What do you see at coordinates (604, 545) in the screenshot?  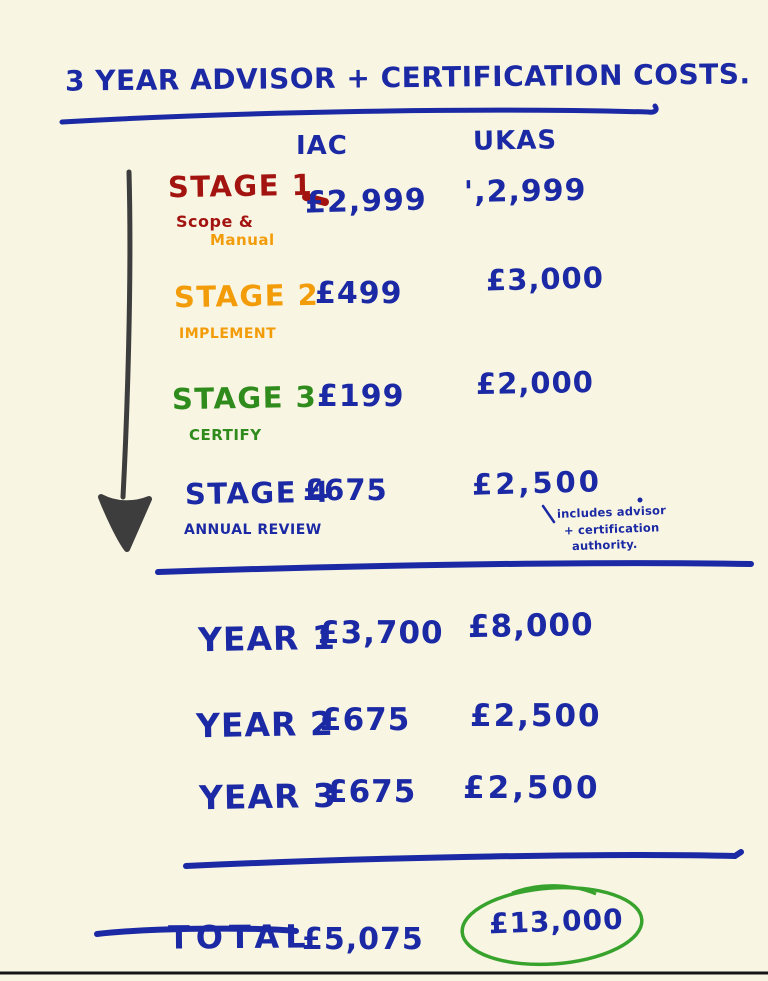 I see `stage4-note-line3: authority.` at bounding box center [604, 545].